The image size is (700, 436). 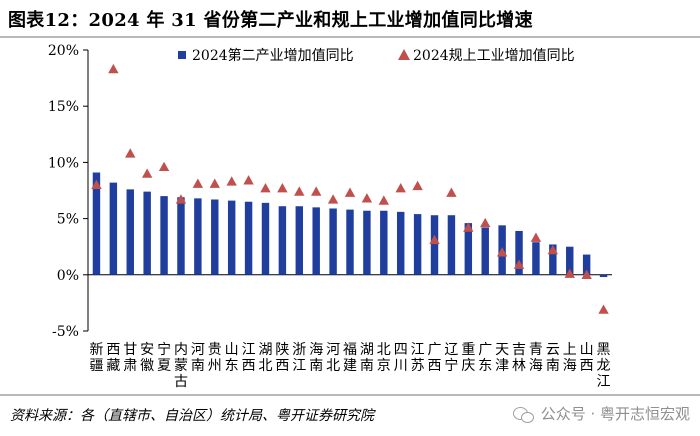 I want to click on x-tick-label: 黑龙江, so click(x=604, y=366).